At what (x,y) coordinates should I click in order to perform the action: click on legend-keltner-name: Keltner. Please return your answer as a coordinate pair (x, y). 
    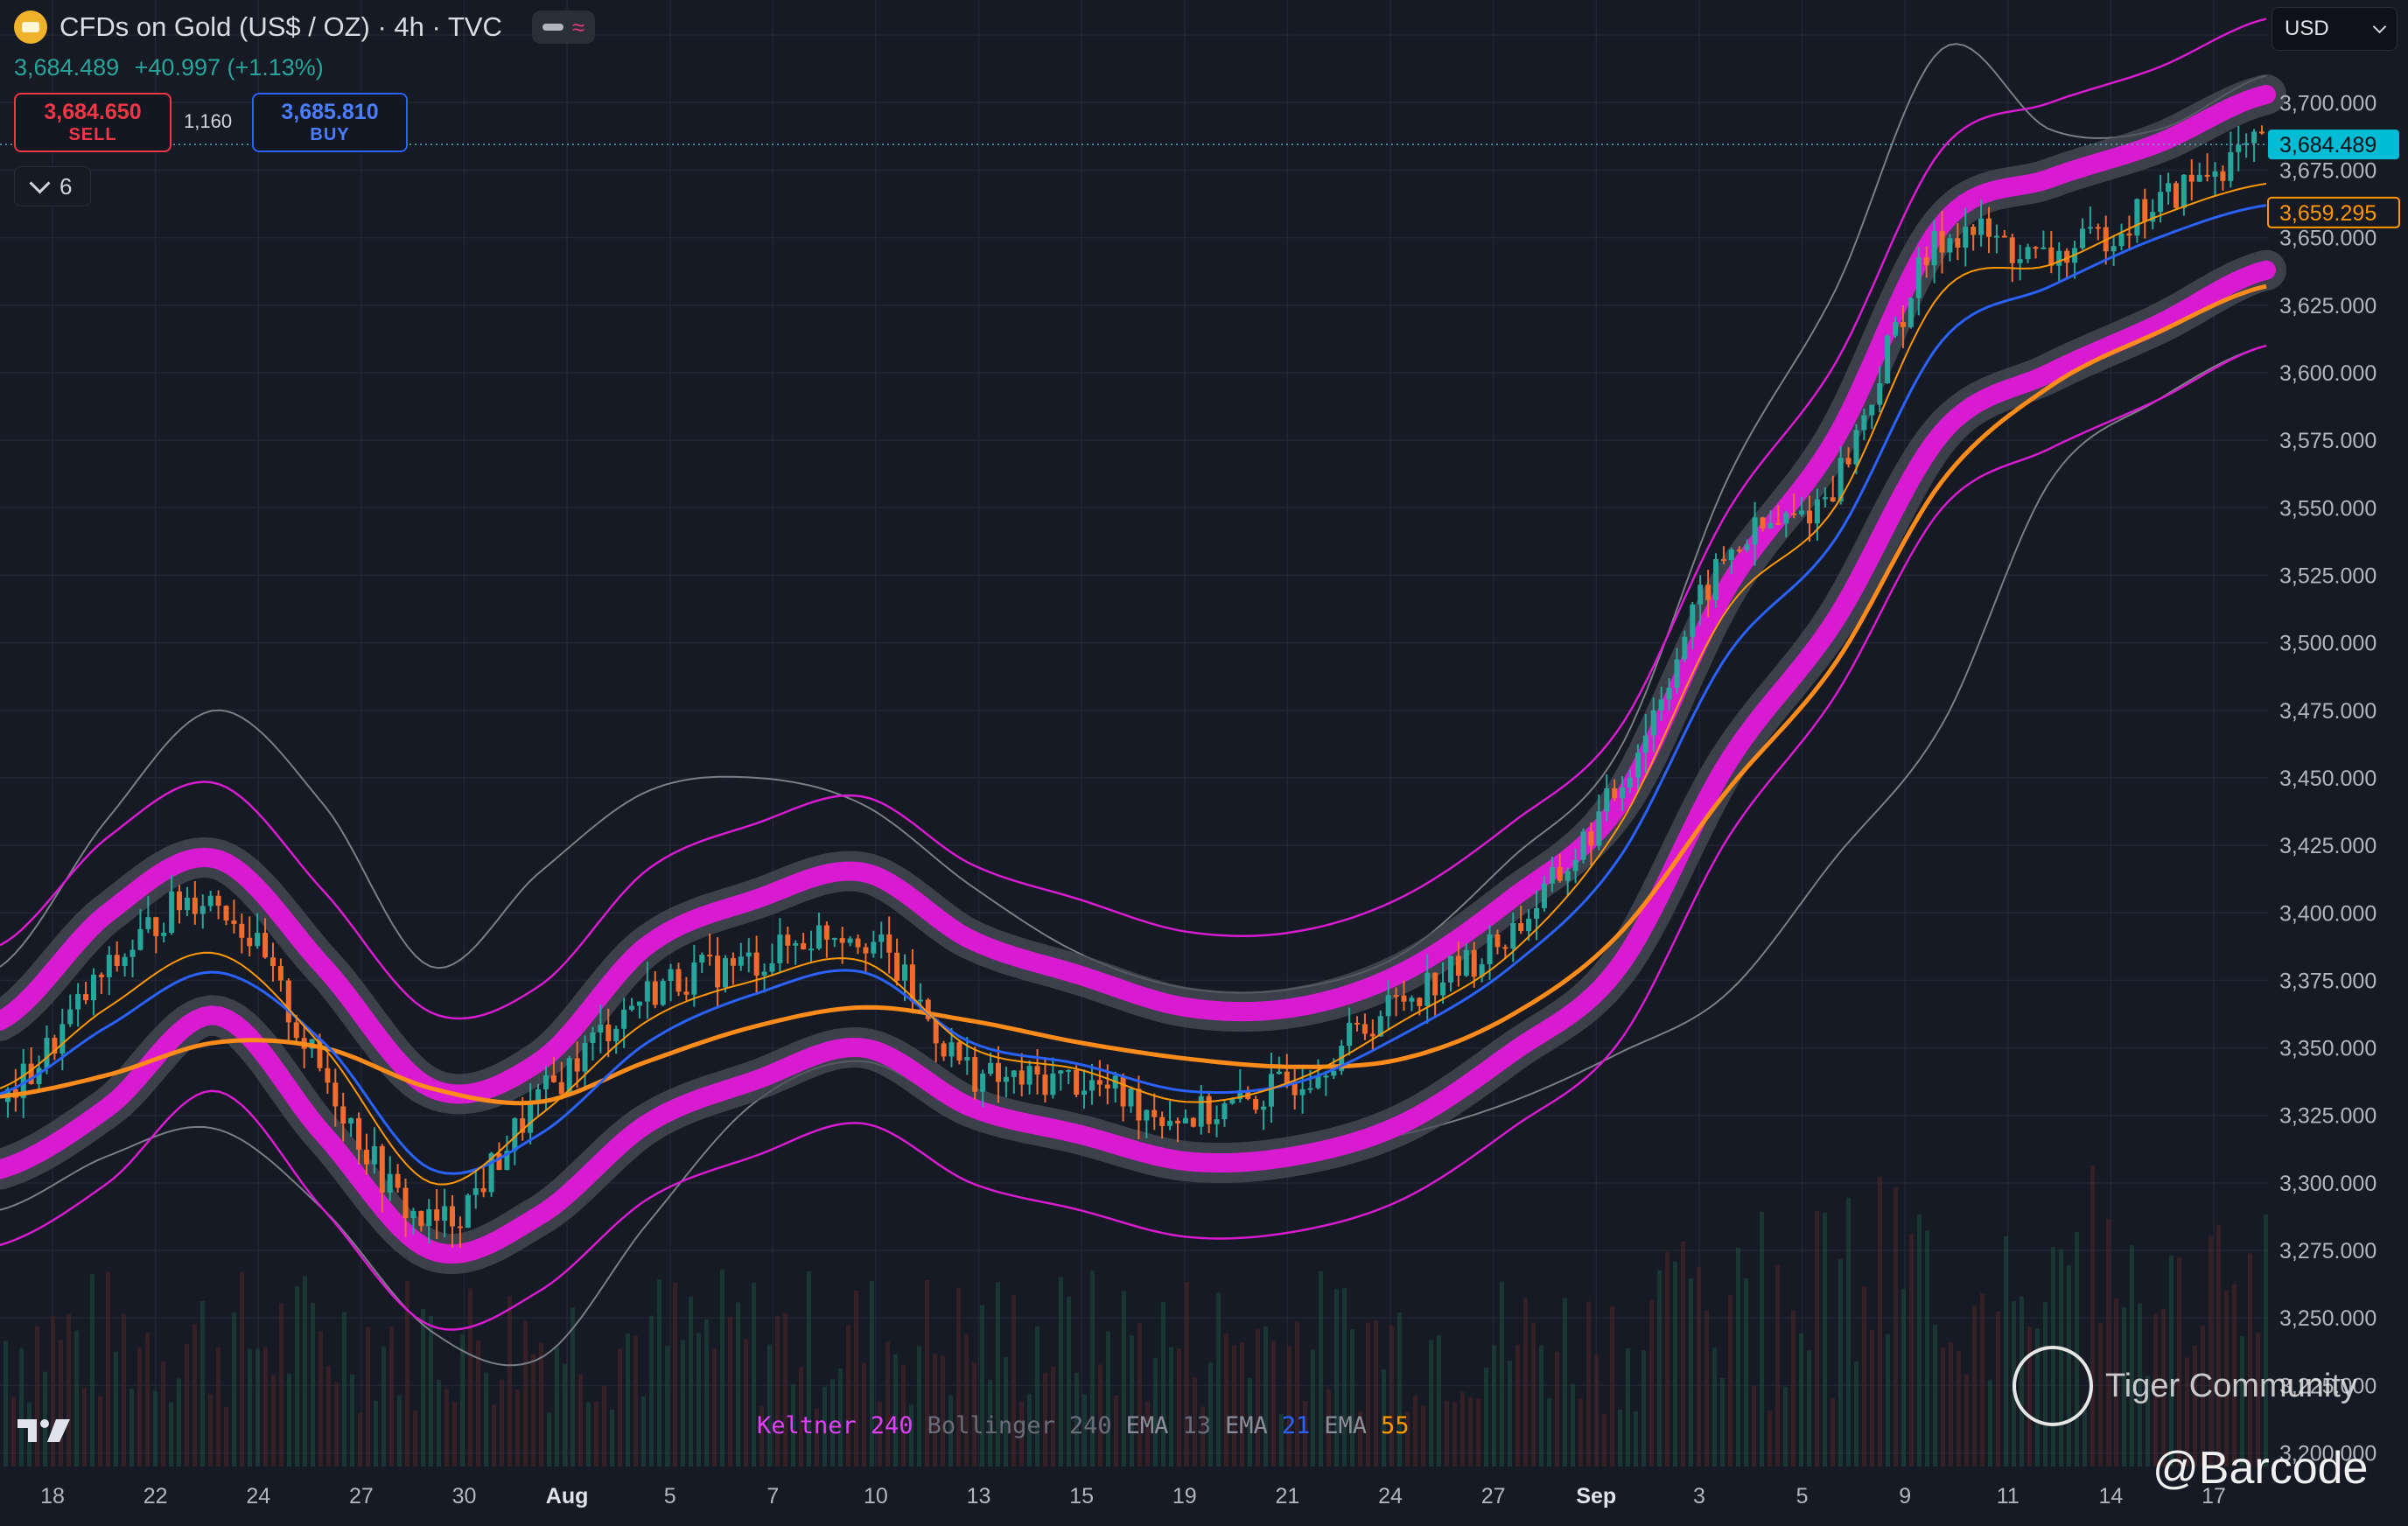
    Looking at the image, I should click on (807, 1425).